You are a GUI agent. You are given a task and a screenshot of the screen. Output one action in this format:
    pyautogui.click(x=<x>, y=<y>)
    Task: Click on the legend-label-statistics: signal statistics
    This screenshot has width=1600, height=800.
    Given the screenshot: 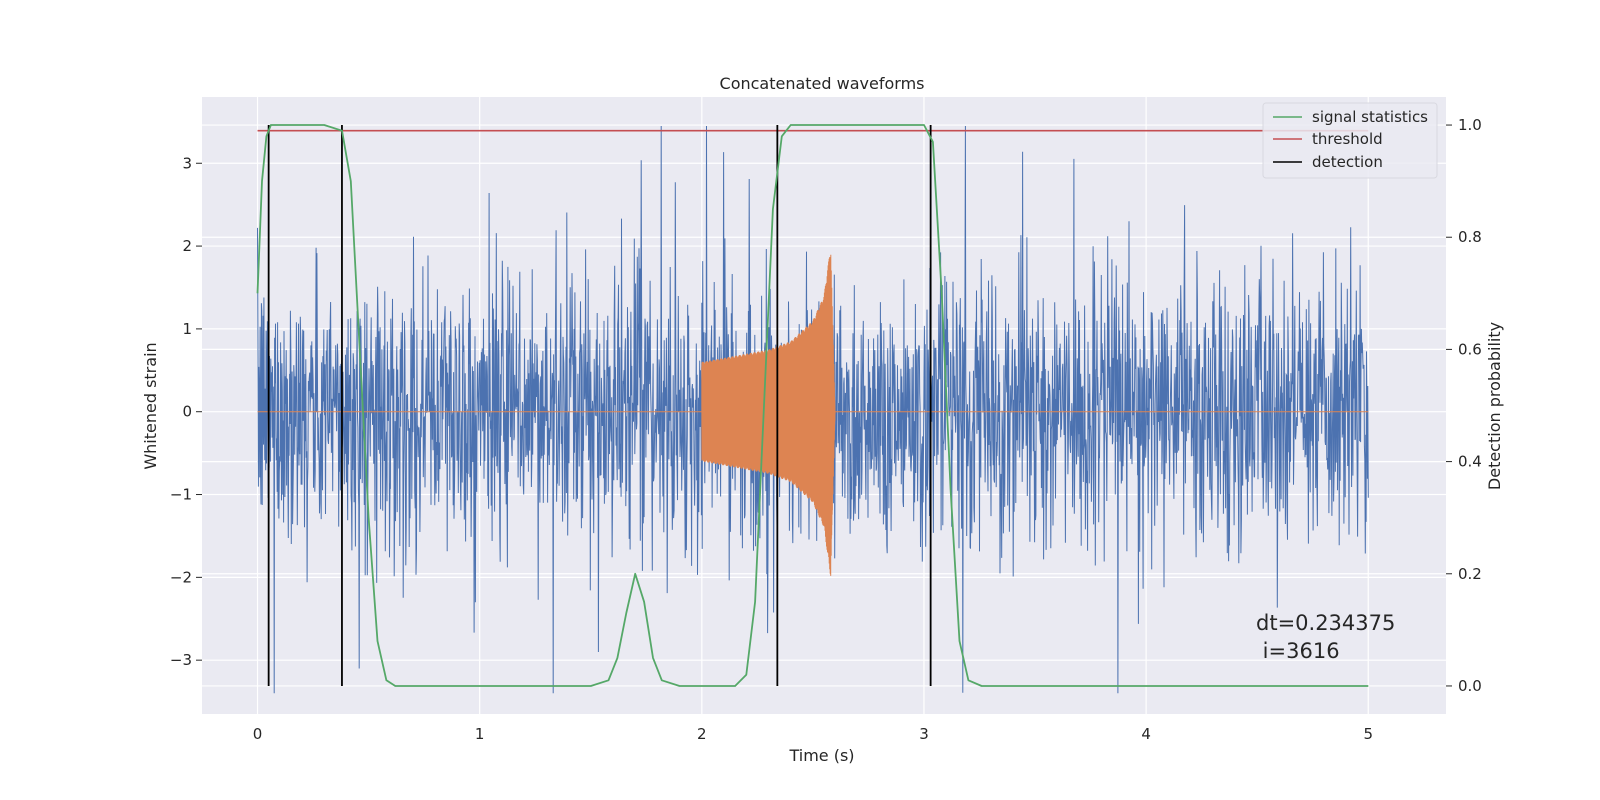 What is the action you would take?
    pyautogui.click(x=1370, y=117)
    